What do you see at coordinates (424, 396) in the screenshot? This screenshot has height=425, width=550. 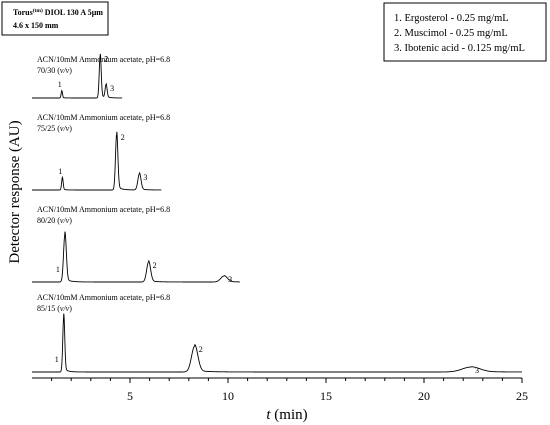 I see `x-tick-label: 20` at bounding box center [424, 396].